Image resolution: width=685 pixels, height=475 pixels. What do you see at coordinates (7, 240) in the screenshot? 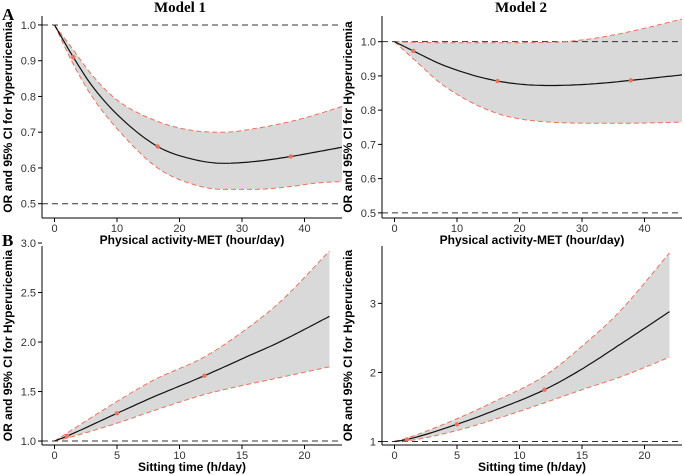
I see `row-label-b: B` at bounding box center [7, 240].